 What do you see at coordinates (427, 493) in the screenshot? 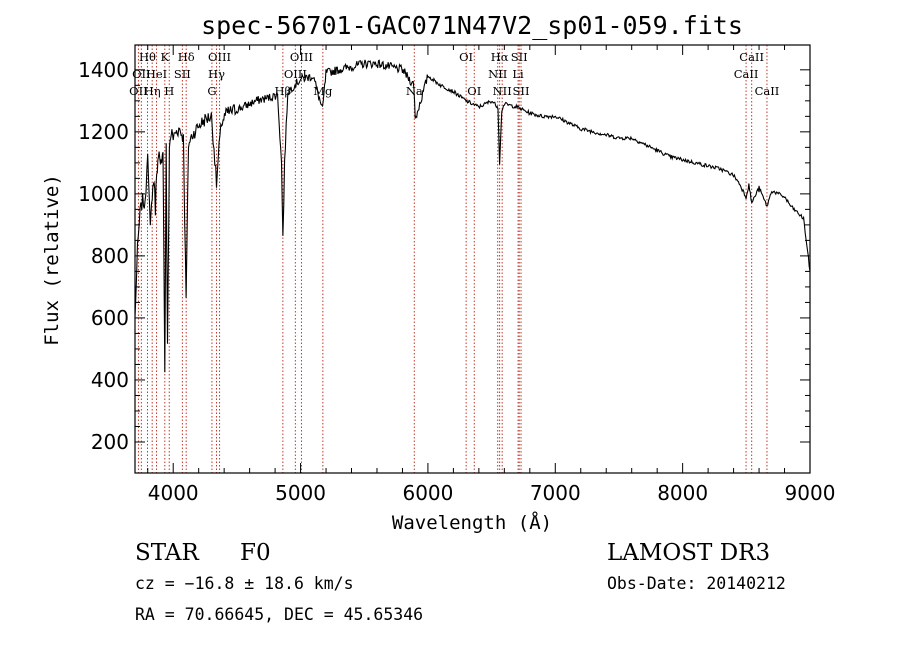
I see `x-tick-label: 6000` at bounding box center [427, 493].